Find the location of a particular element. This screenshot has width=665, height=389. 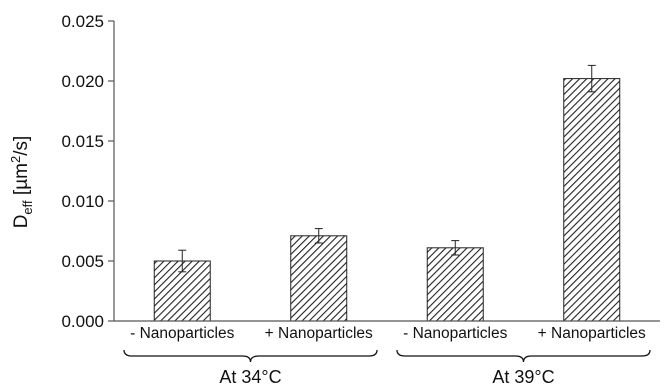

y-axis-label: Deff [µm2/s] is located at coordinates (21, 182).